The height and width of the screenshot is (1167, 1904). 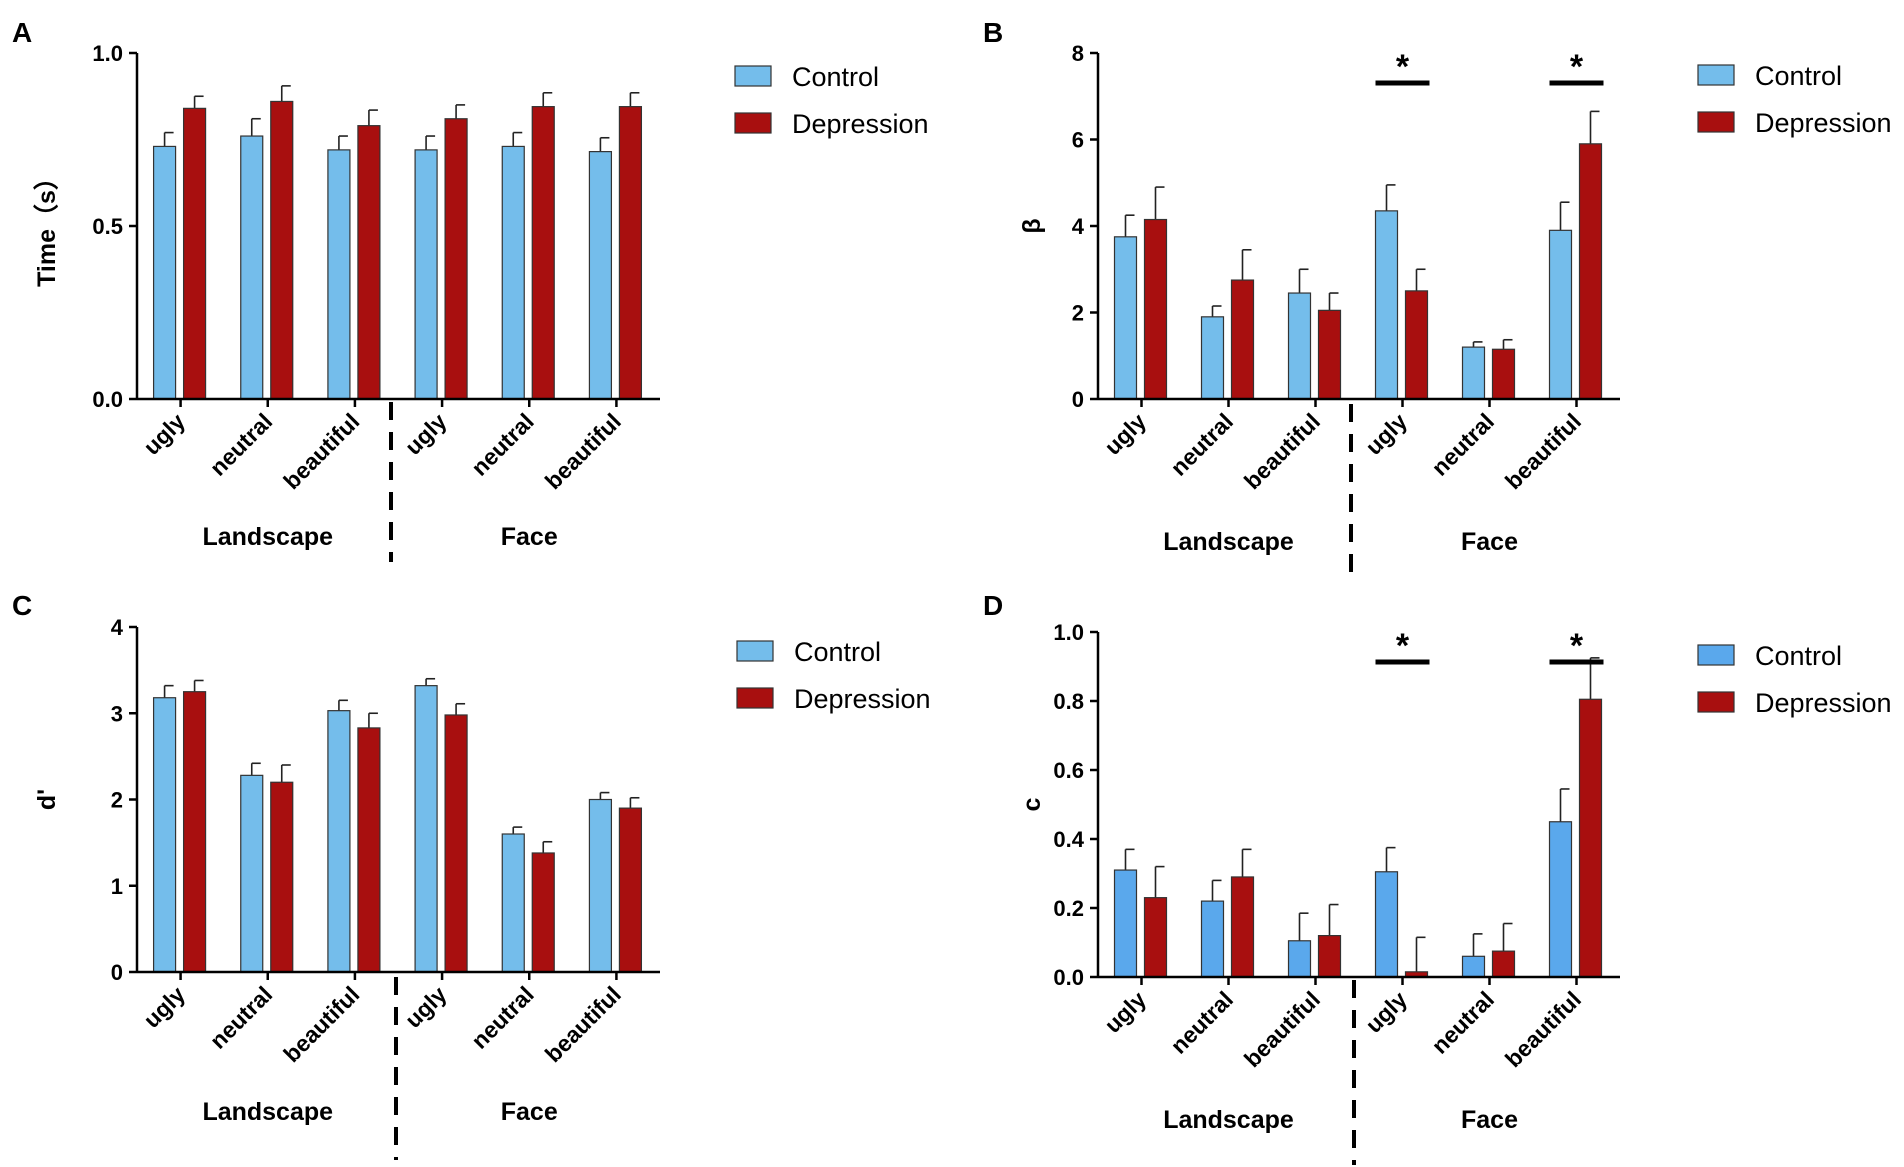 I want to click on y-tick-label: 0.2, so click(x=1068, y=908).